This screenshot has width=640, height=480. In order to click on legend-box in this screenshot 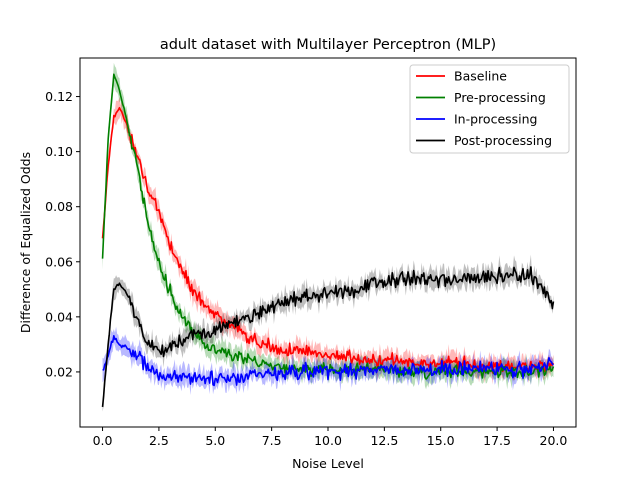, I will do `click(489, 109)`.